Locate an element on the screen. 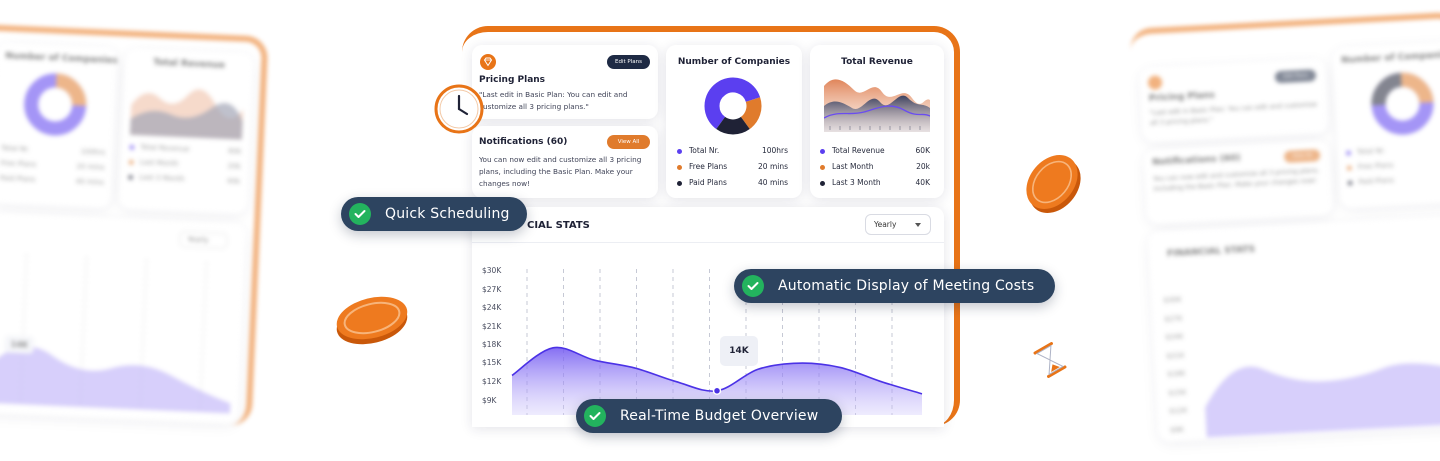  edit-plans-button: Edit Plans is located at coordinates (628, 62).